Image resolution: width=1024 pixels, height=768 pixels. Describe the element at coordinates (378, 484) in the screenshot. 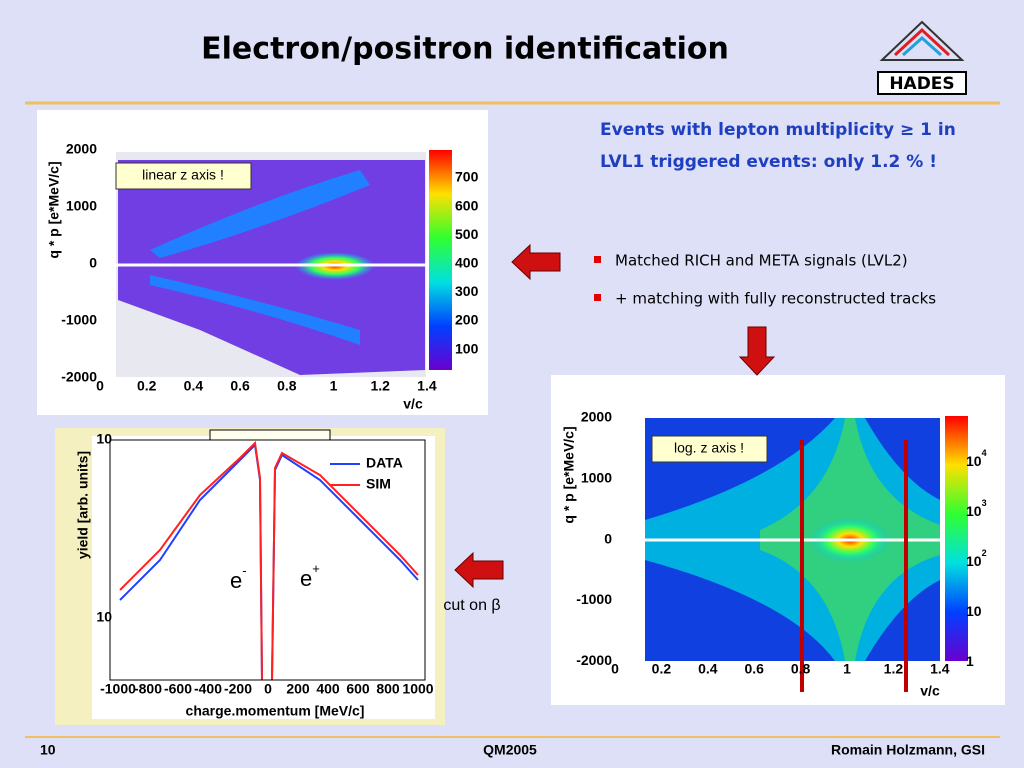

I see `legend-label: SIM` at that location.